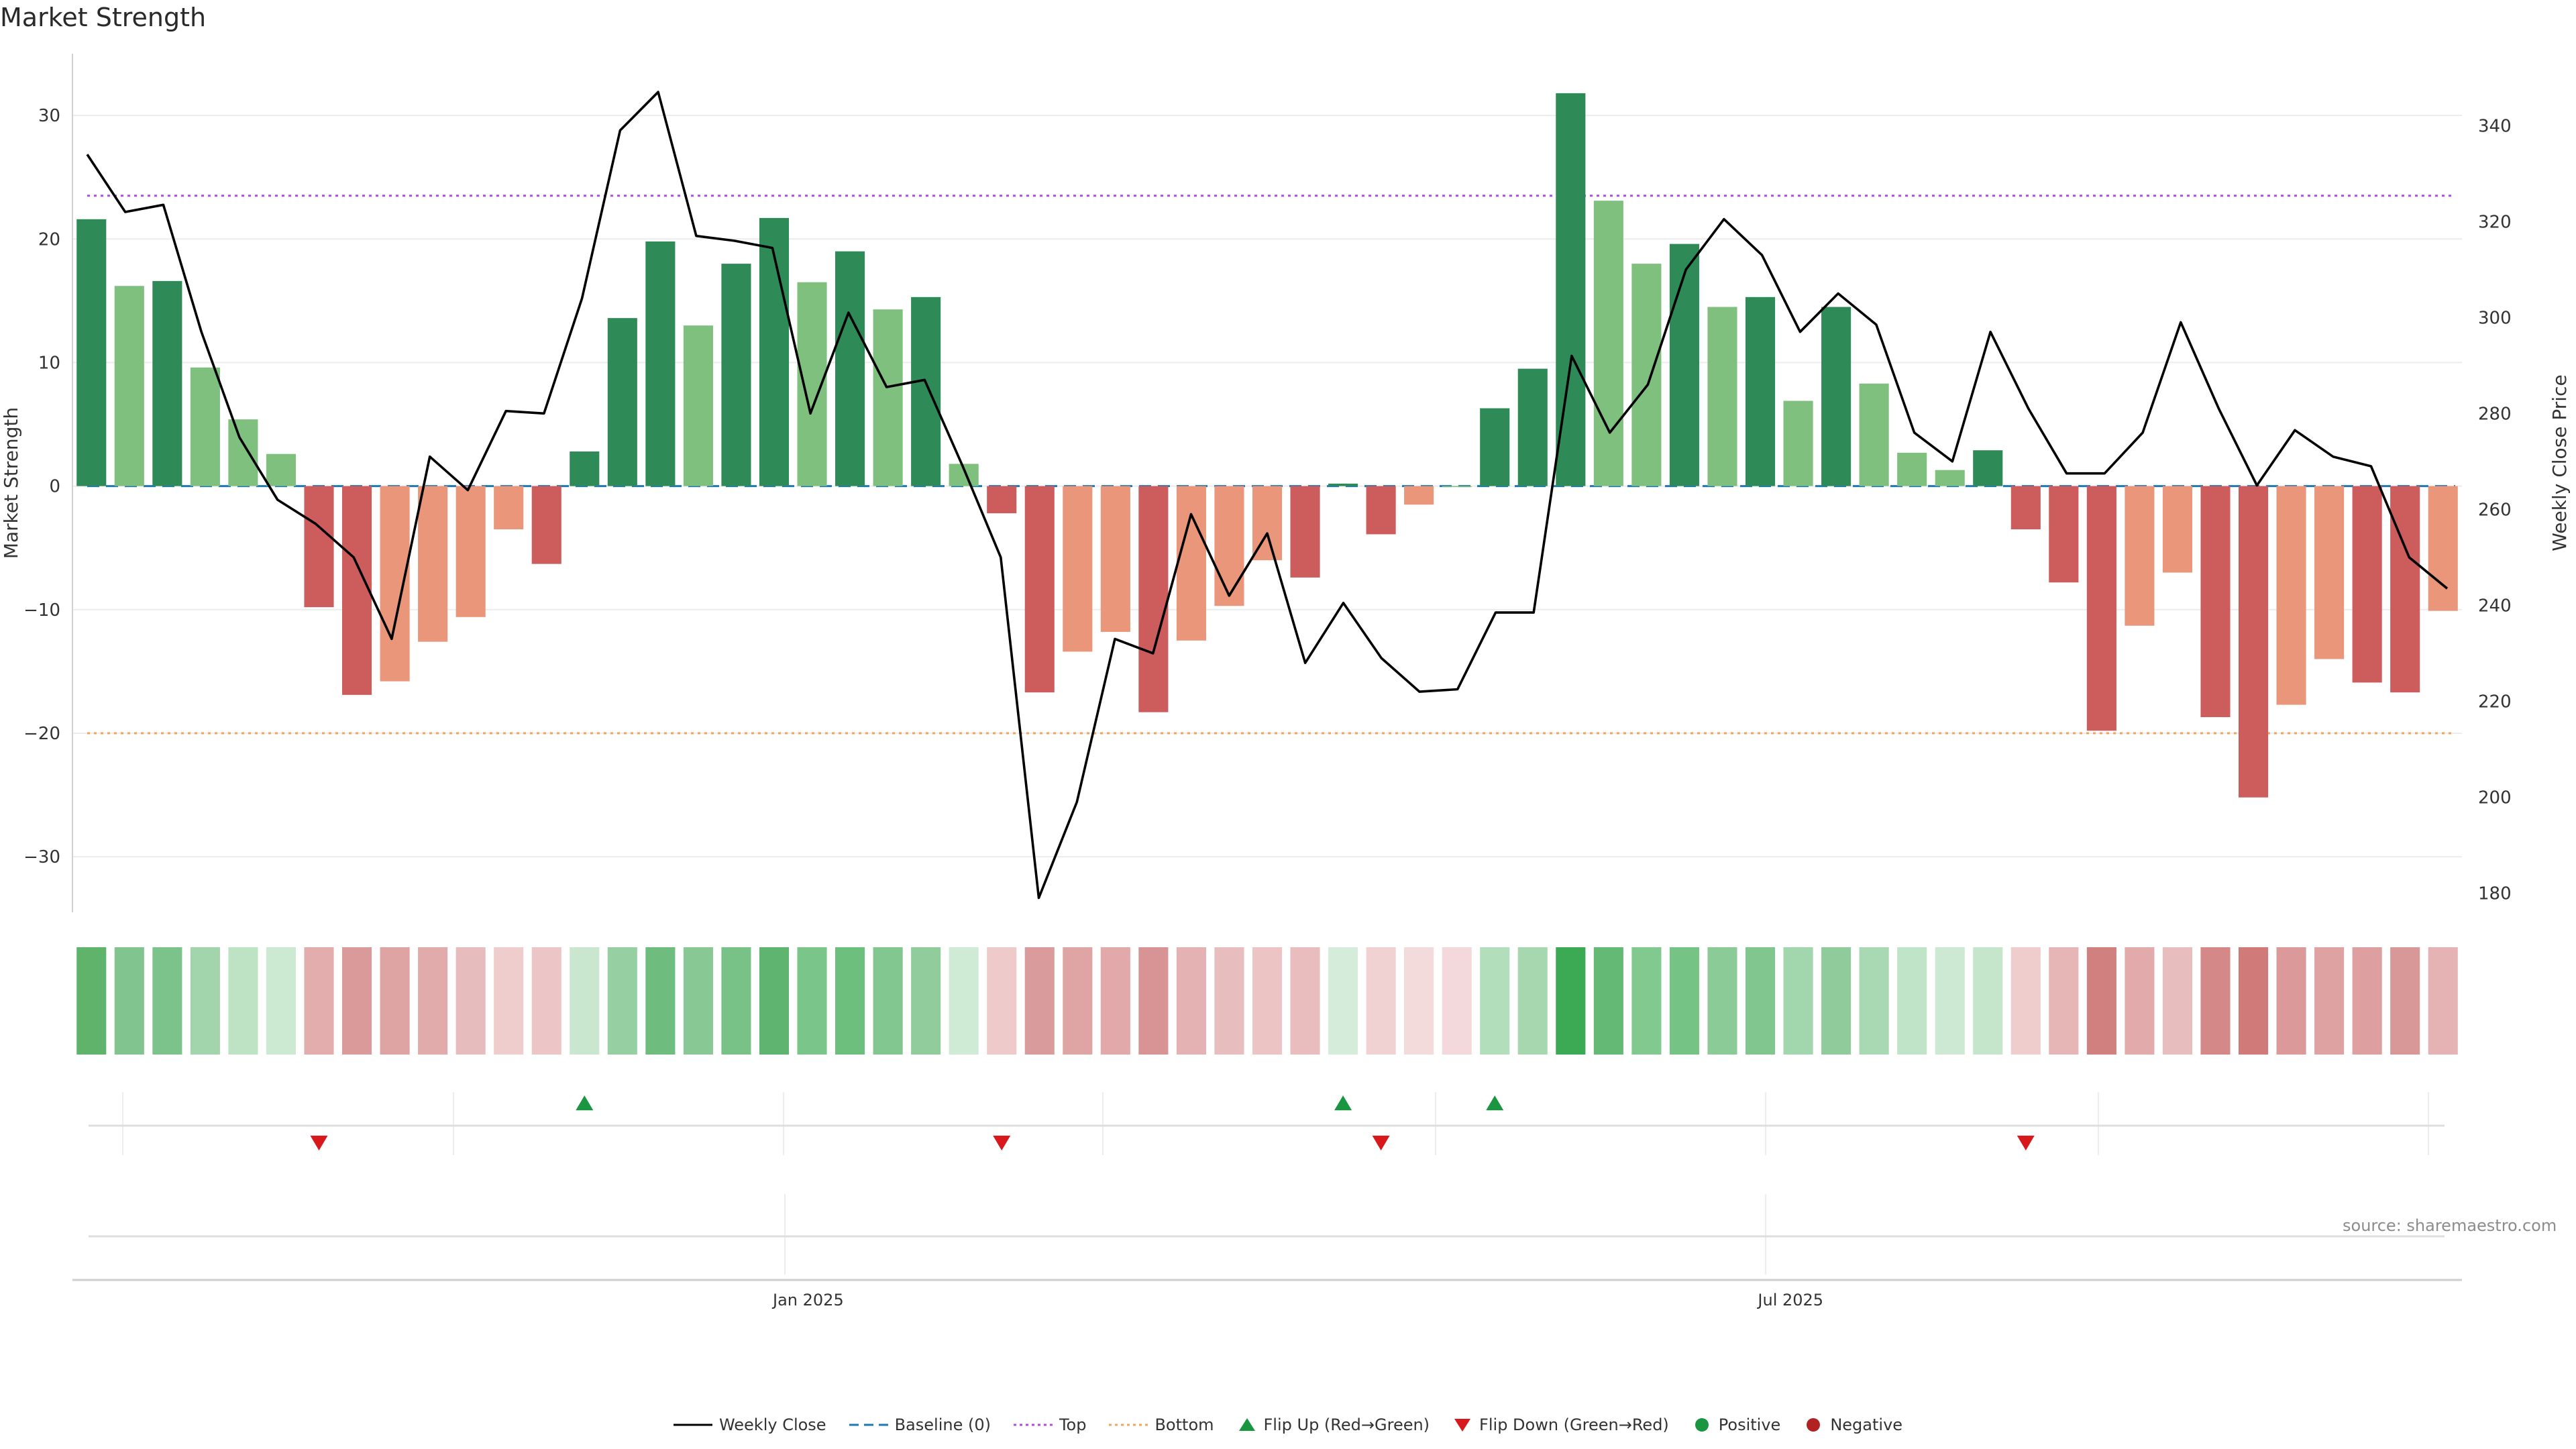  I want to click on legend-label: Positive, so click(1749, 1424).